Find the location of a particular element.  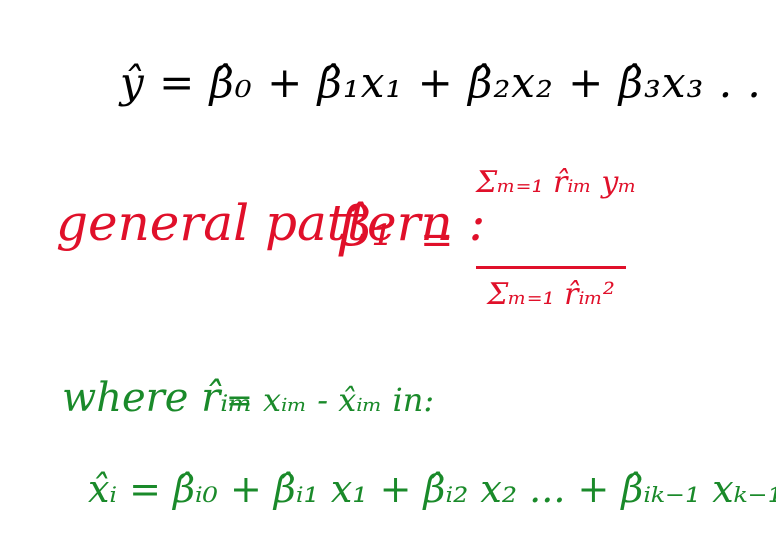

fraction-bar is located at coordinates (551, 267).